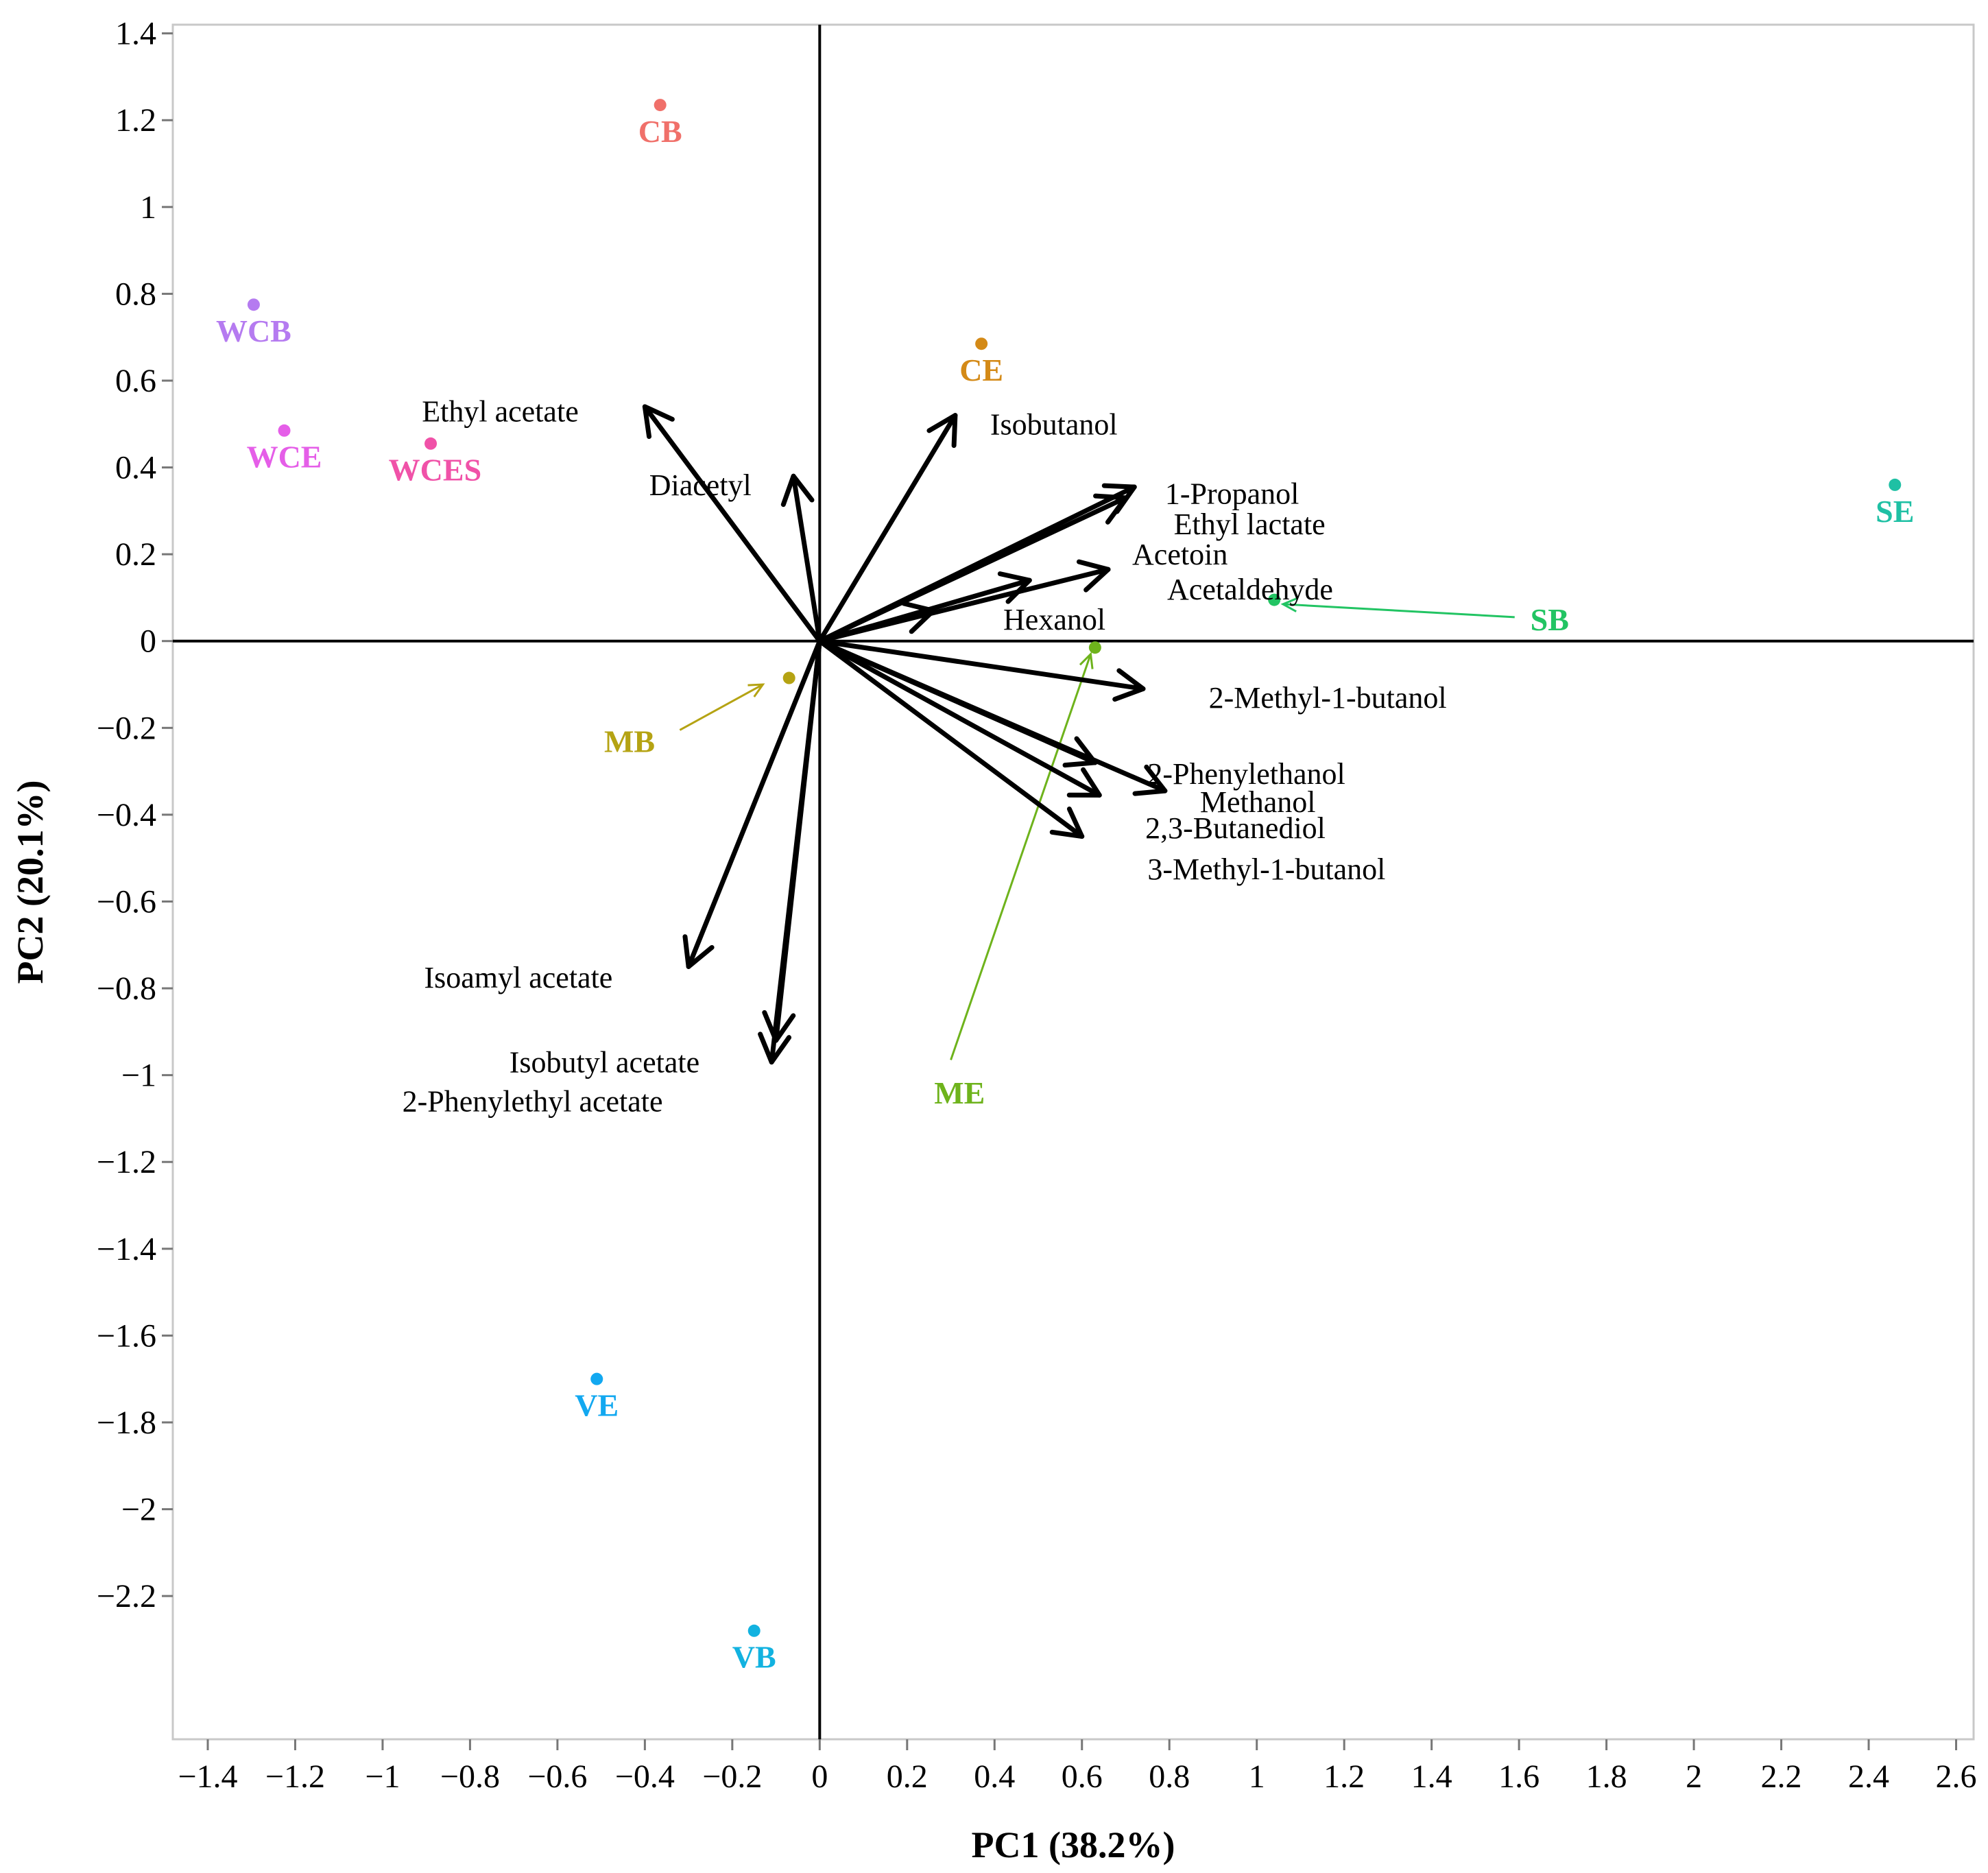 This screenshot has width=1988, height=1873. Describe the element at coordinates (1266, 869) in the screenshot. I see `loading-label: 3-Methyl-1-butanol` at that location.